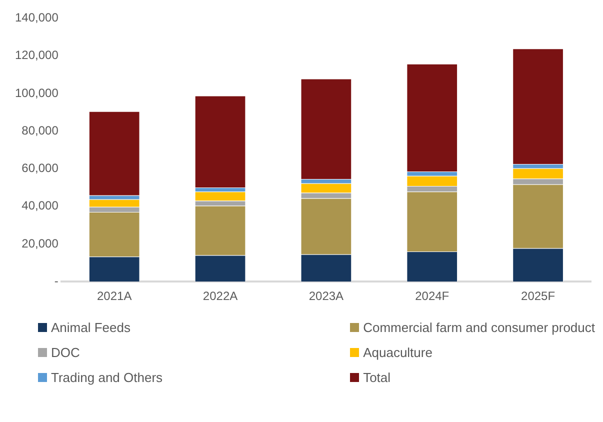 The width and height of the screenshot is (603, 422). Describe the element at coordinates (107, 377) in the screenshot. I see `legend-label: Trading and Others` at that location.